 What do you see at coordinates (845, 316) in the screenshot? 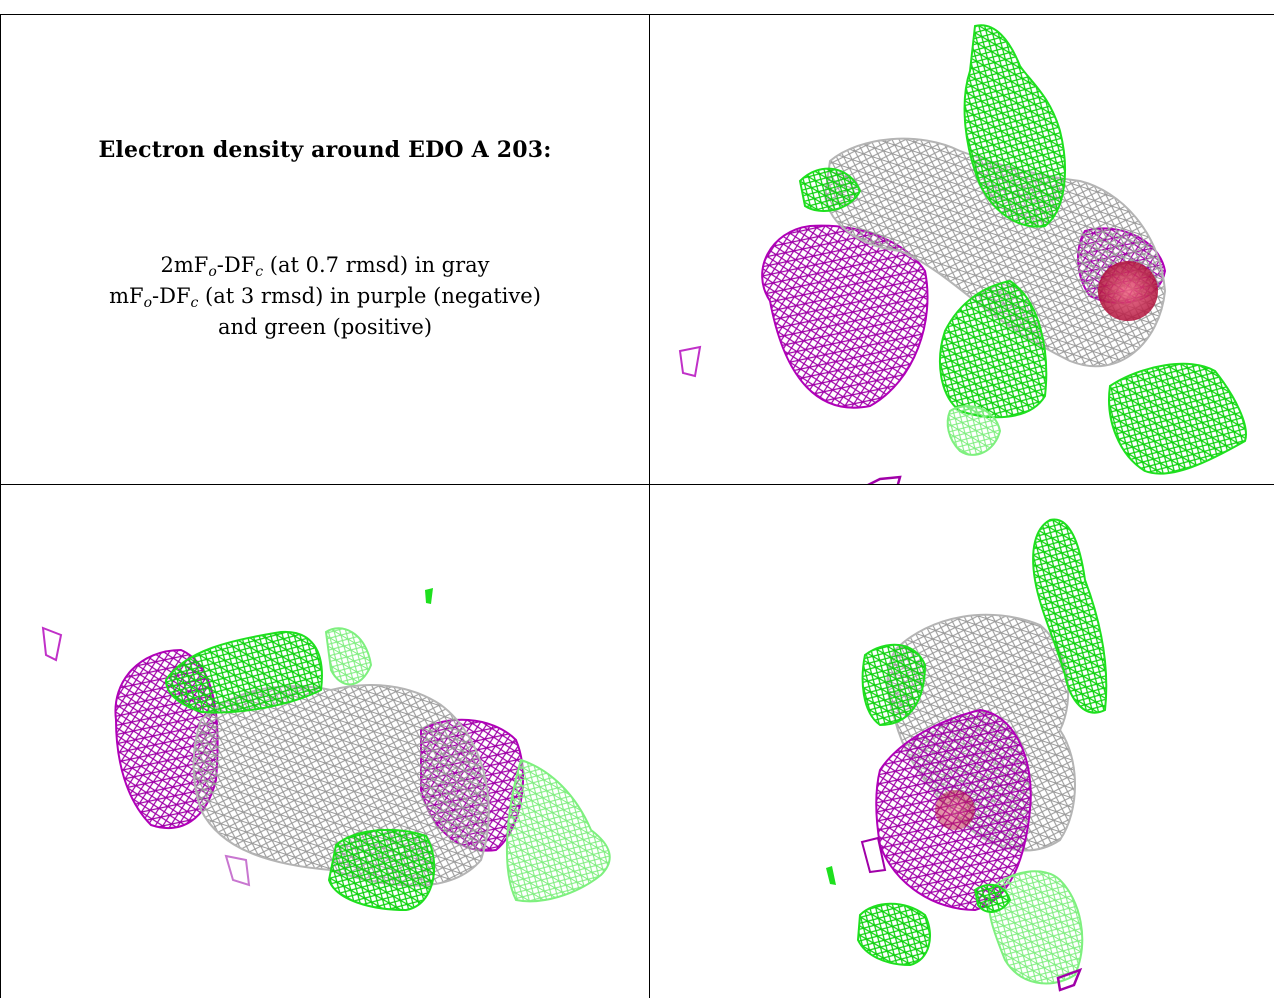
I see `negative-density-blob` at bounding box center [845, 316].